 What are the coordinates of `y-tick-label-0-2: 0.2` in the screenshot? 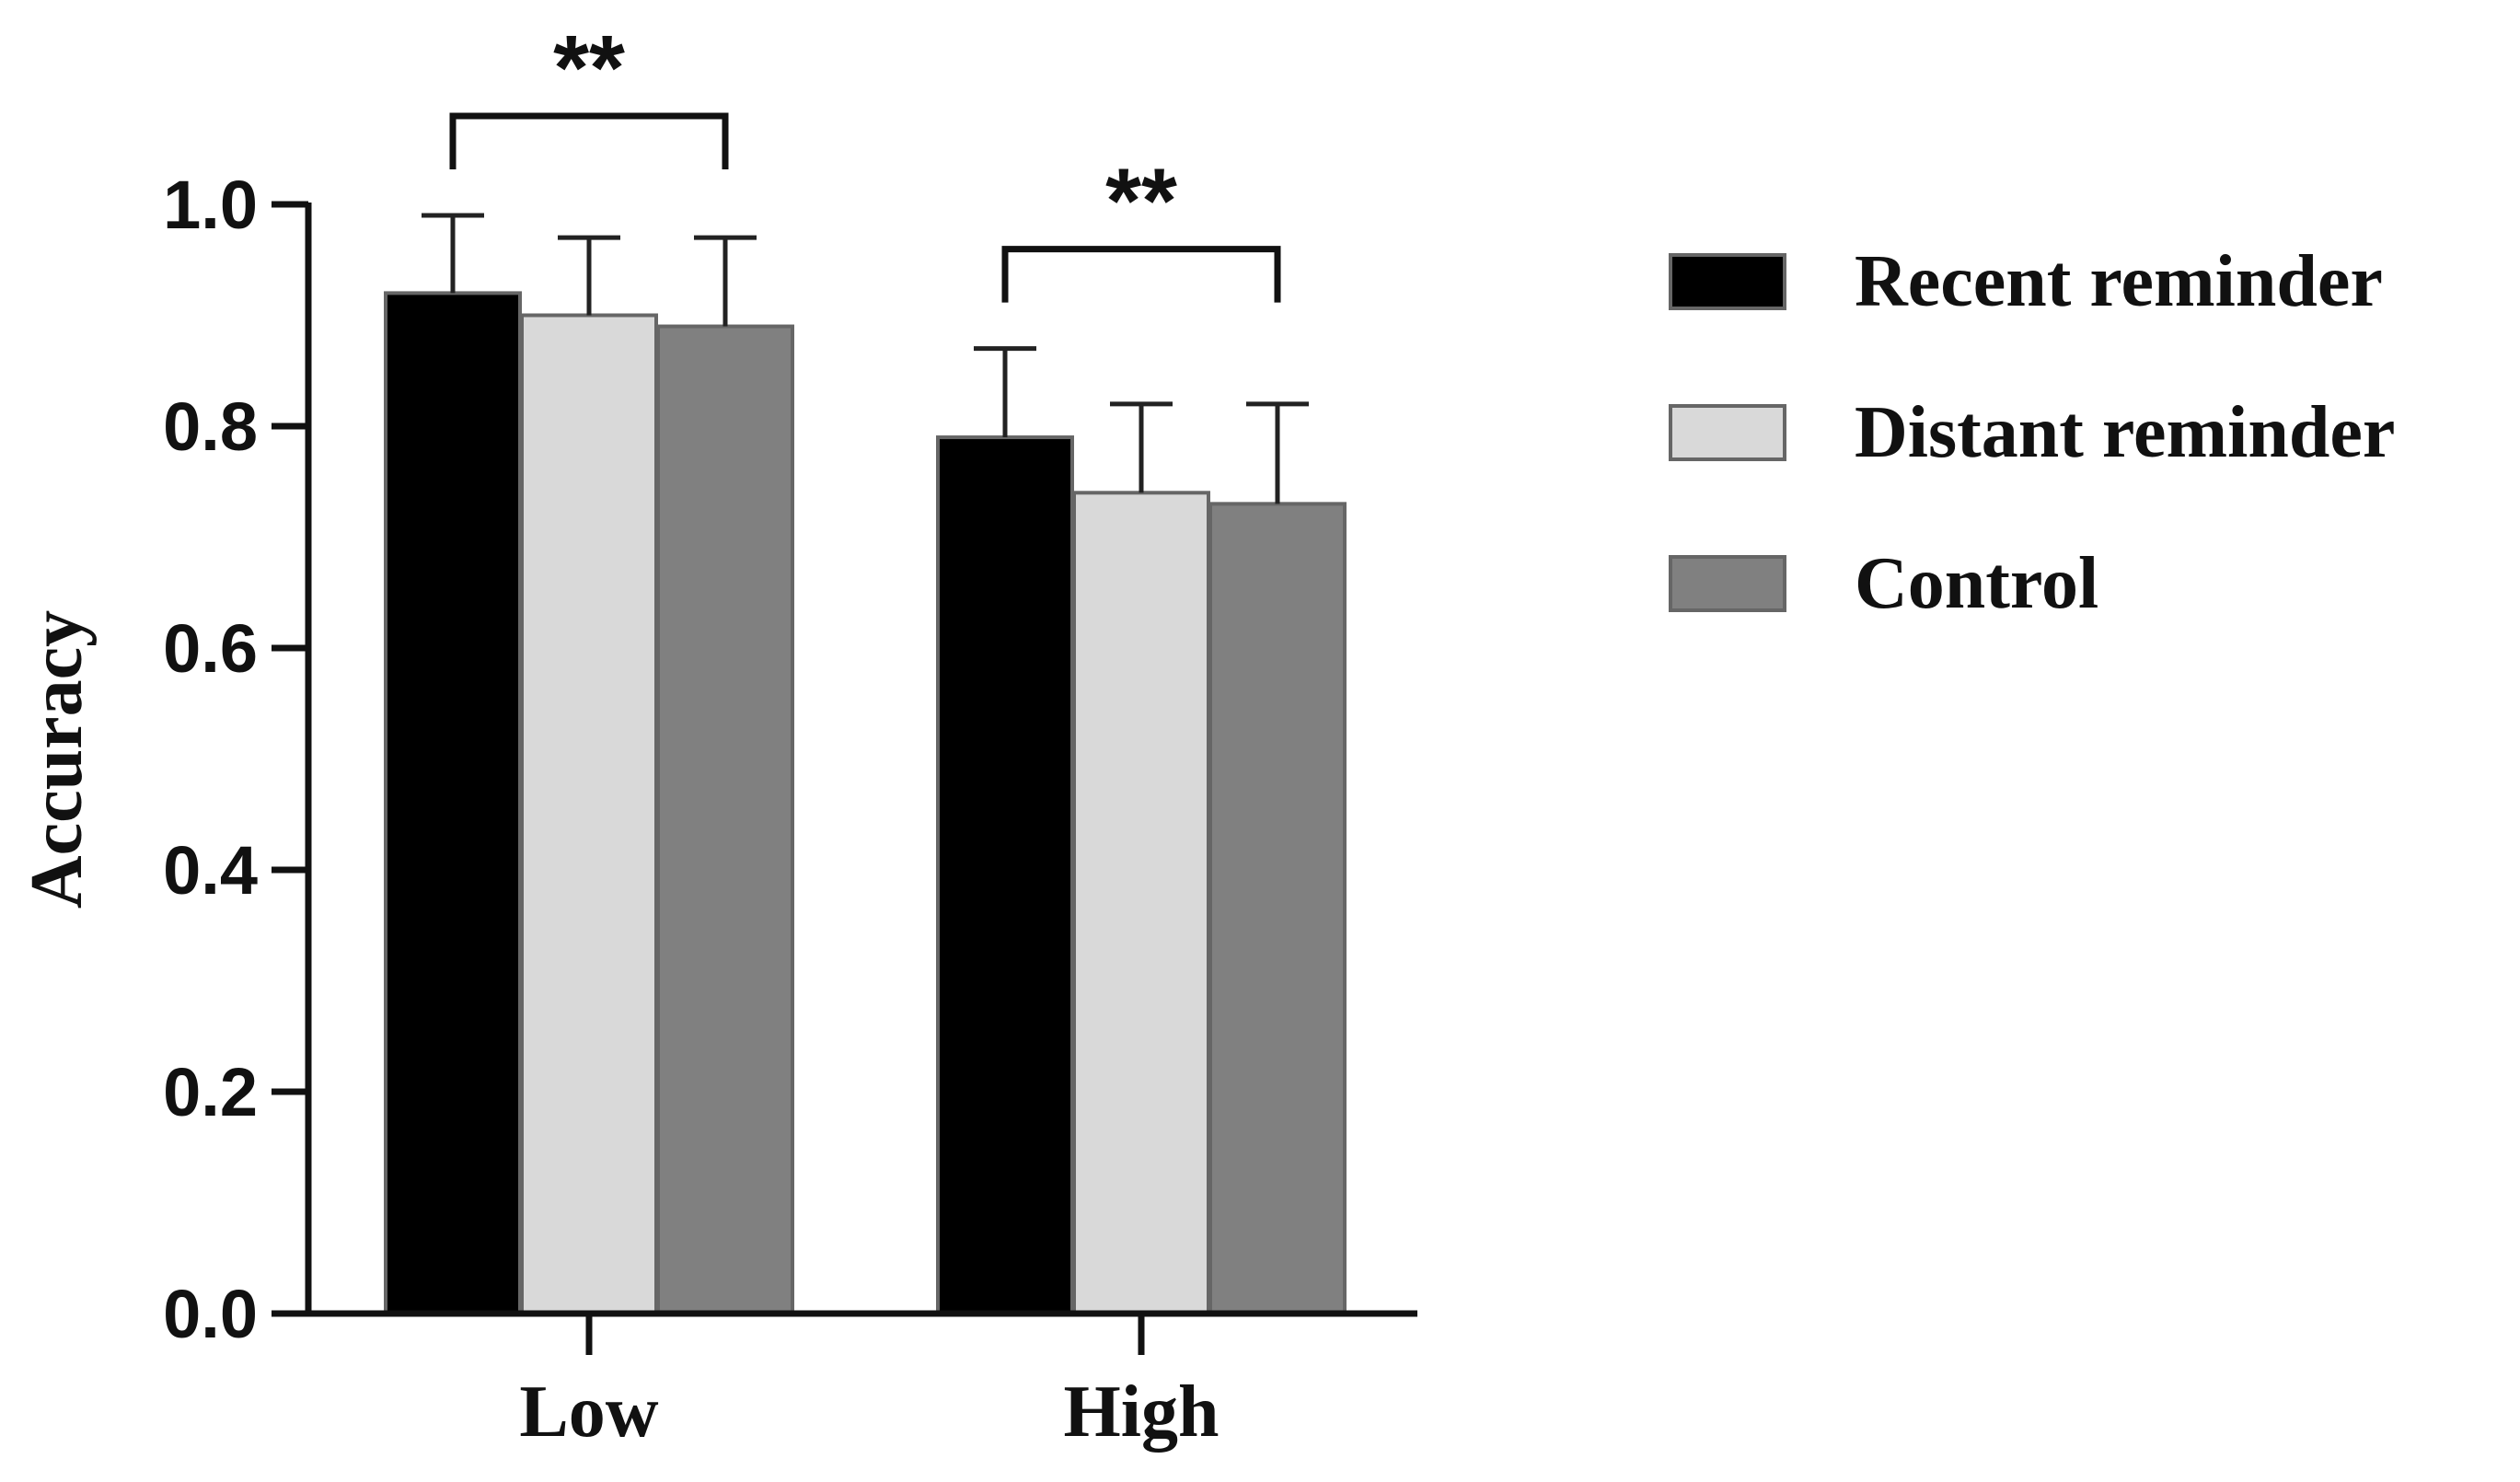 It's located at (210, 1092).